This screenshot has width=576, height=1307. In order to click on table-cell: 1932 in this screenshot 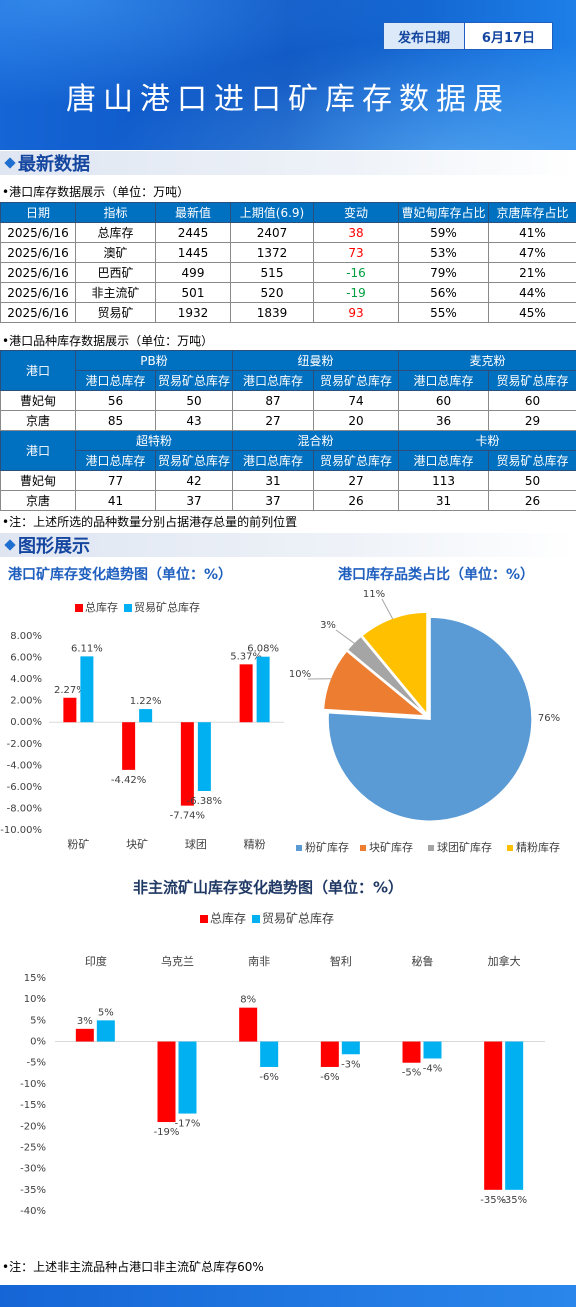, I will do `click(193, 312)`.